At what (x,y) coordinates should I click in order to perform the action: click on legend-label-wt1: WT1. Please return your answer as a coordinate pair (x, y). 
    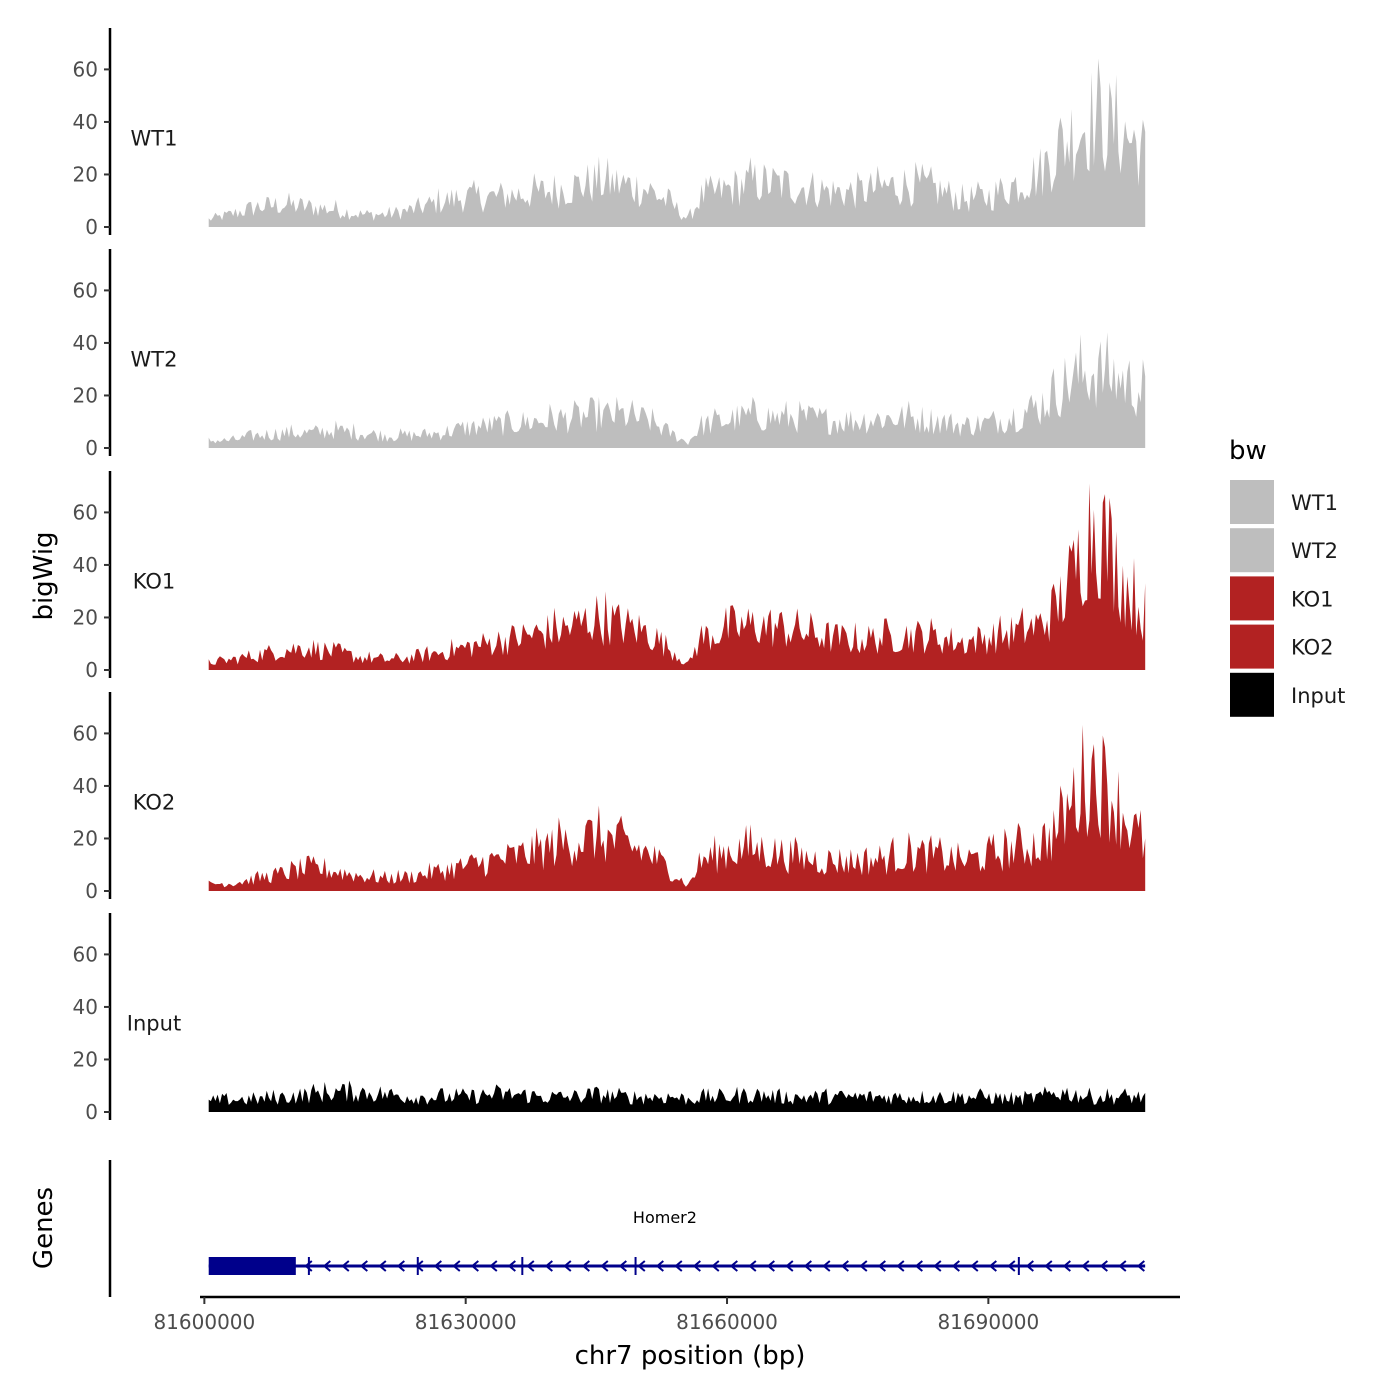
    Looking at the image, I should click on (1314, 503).